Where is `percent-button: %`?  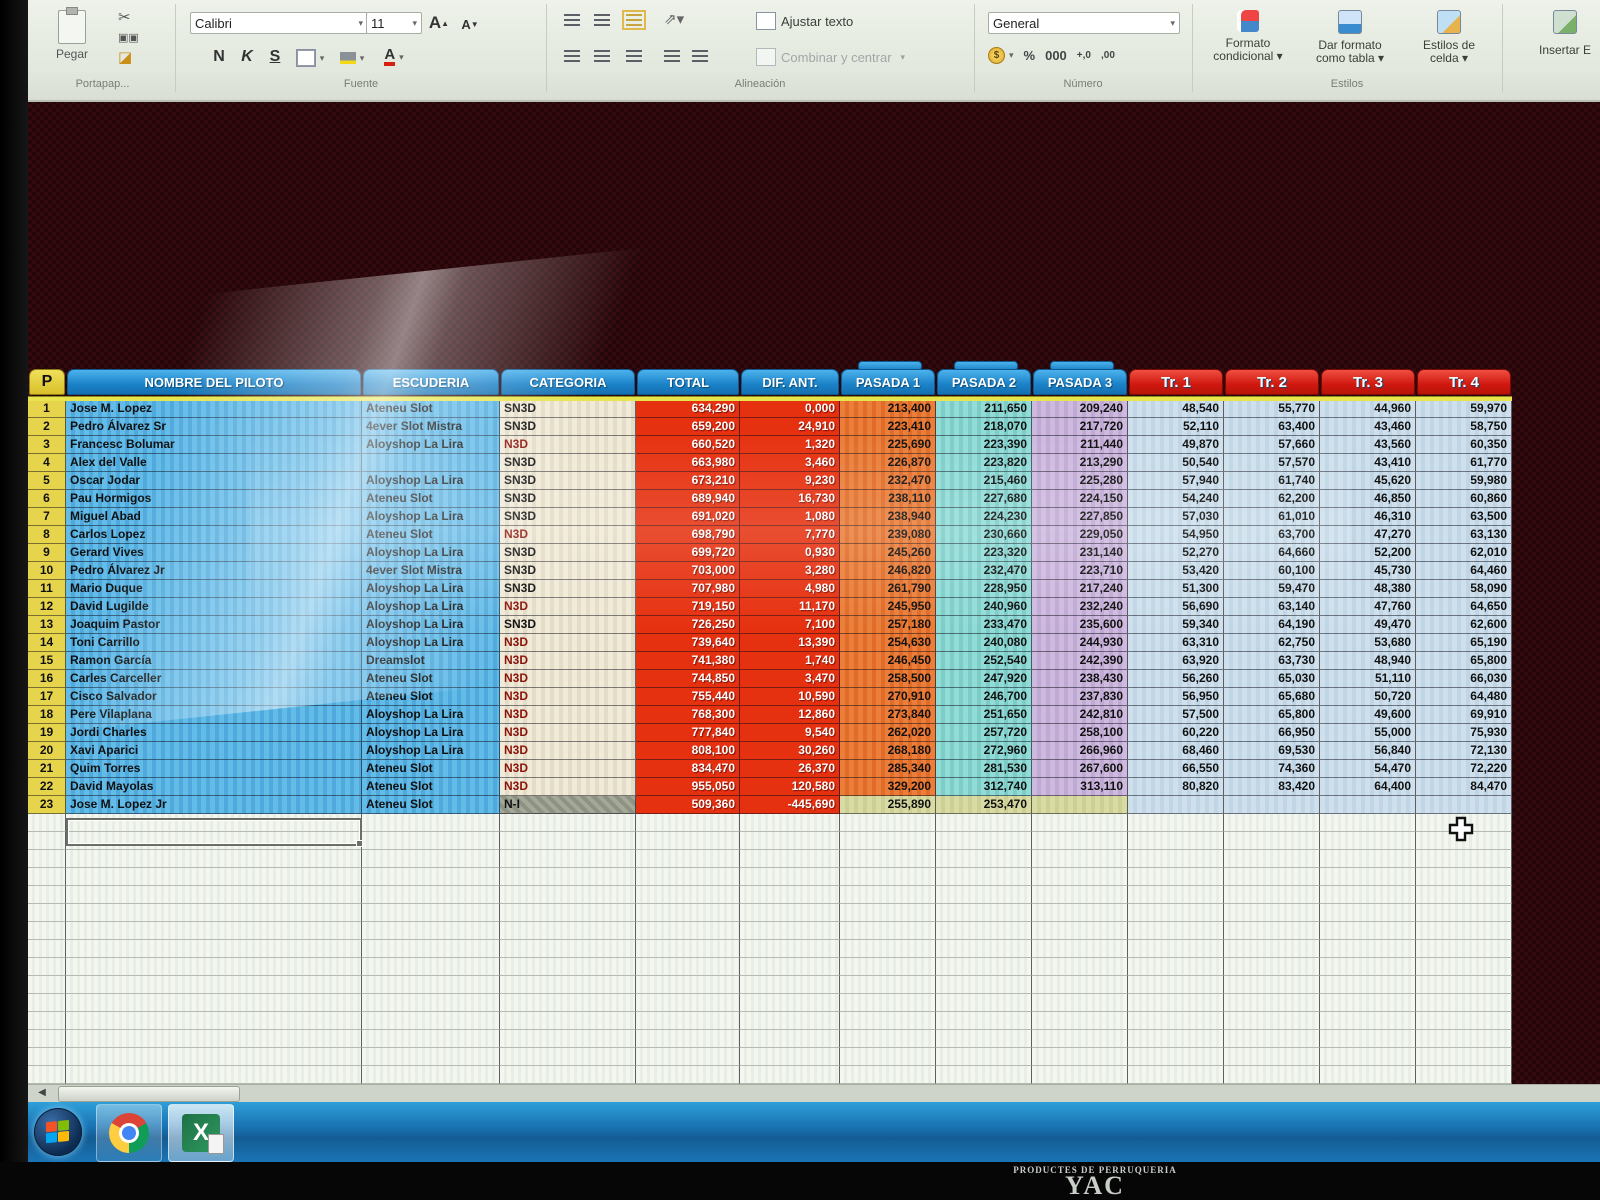
percent-button: % is located at coordinates (1029, 55).